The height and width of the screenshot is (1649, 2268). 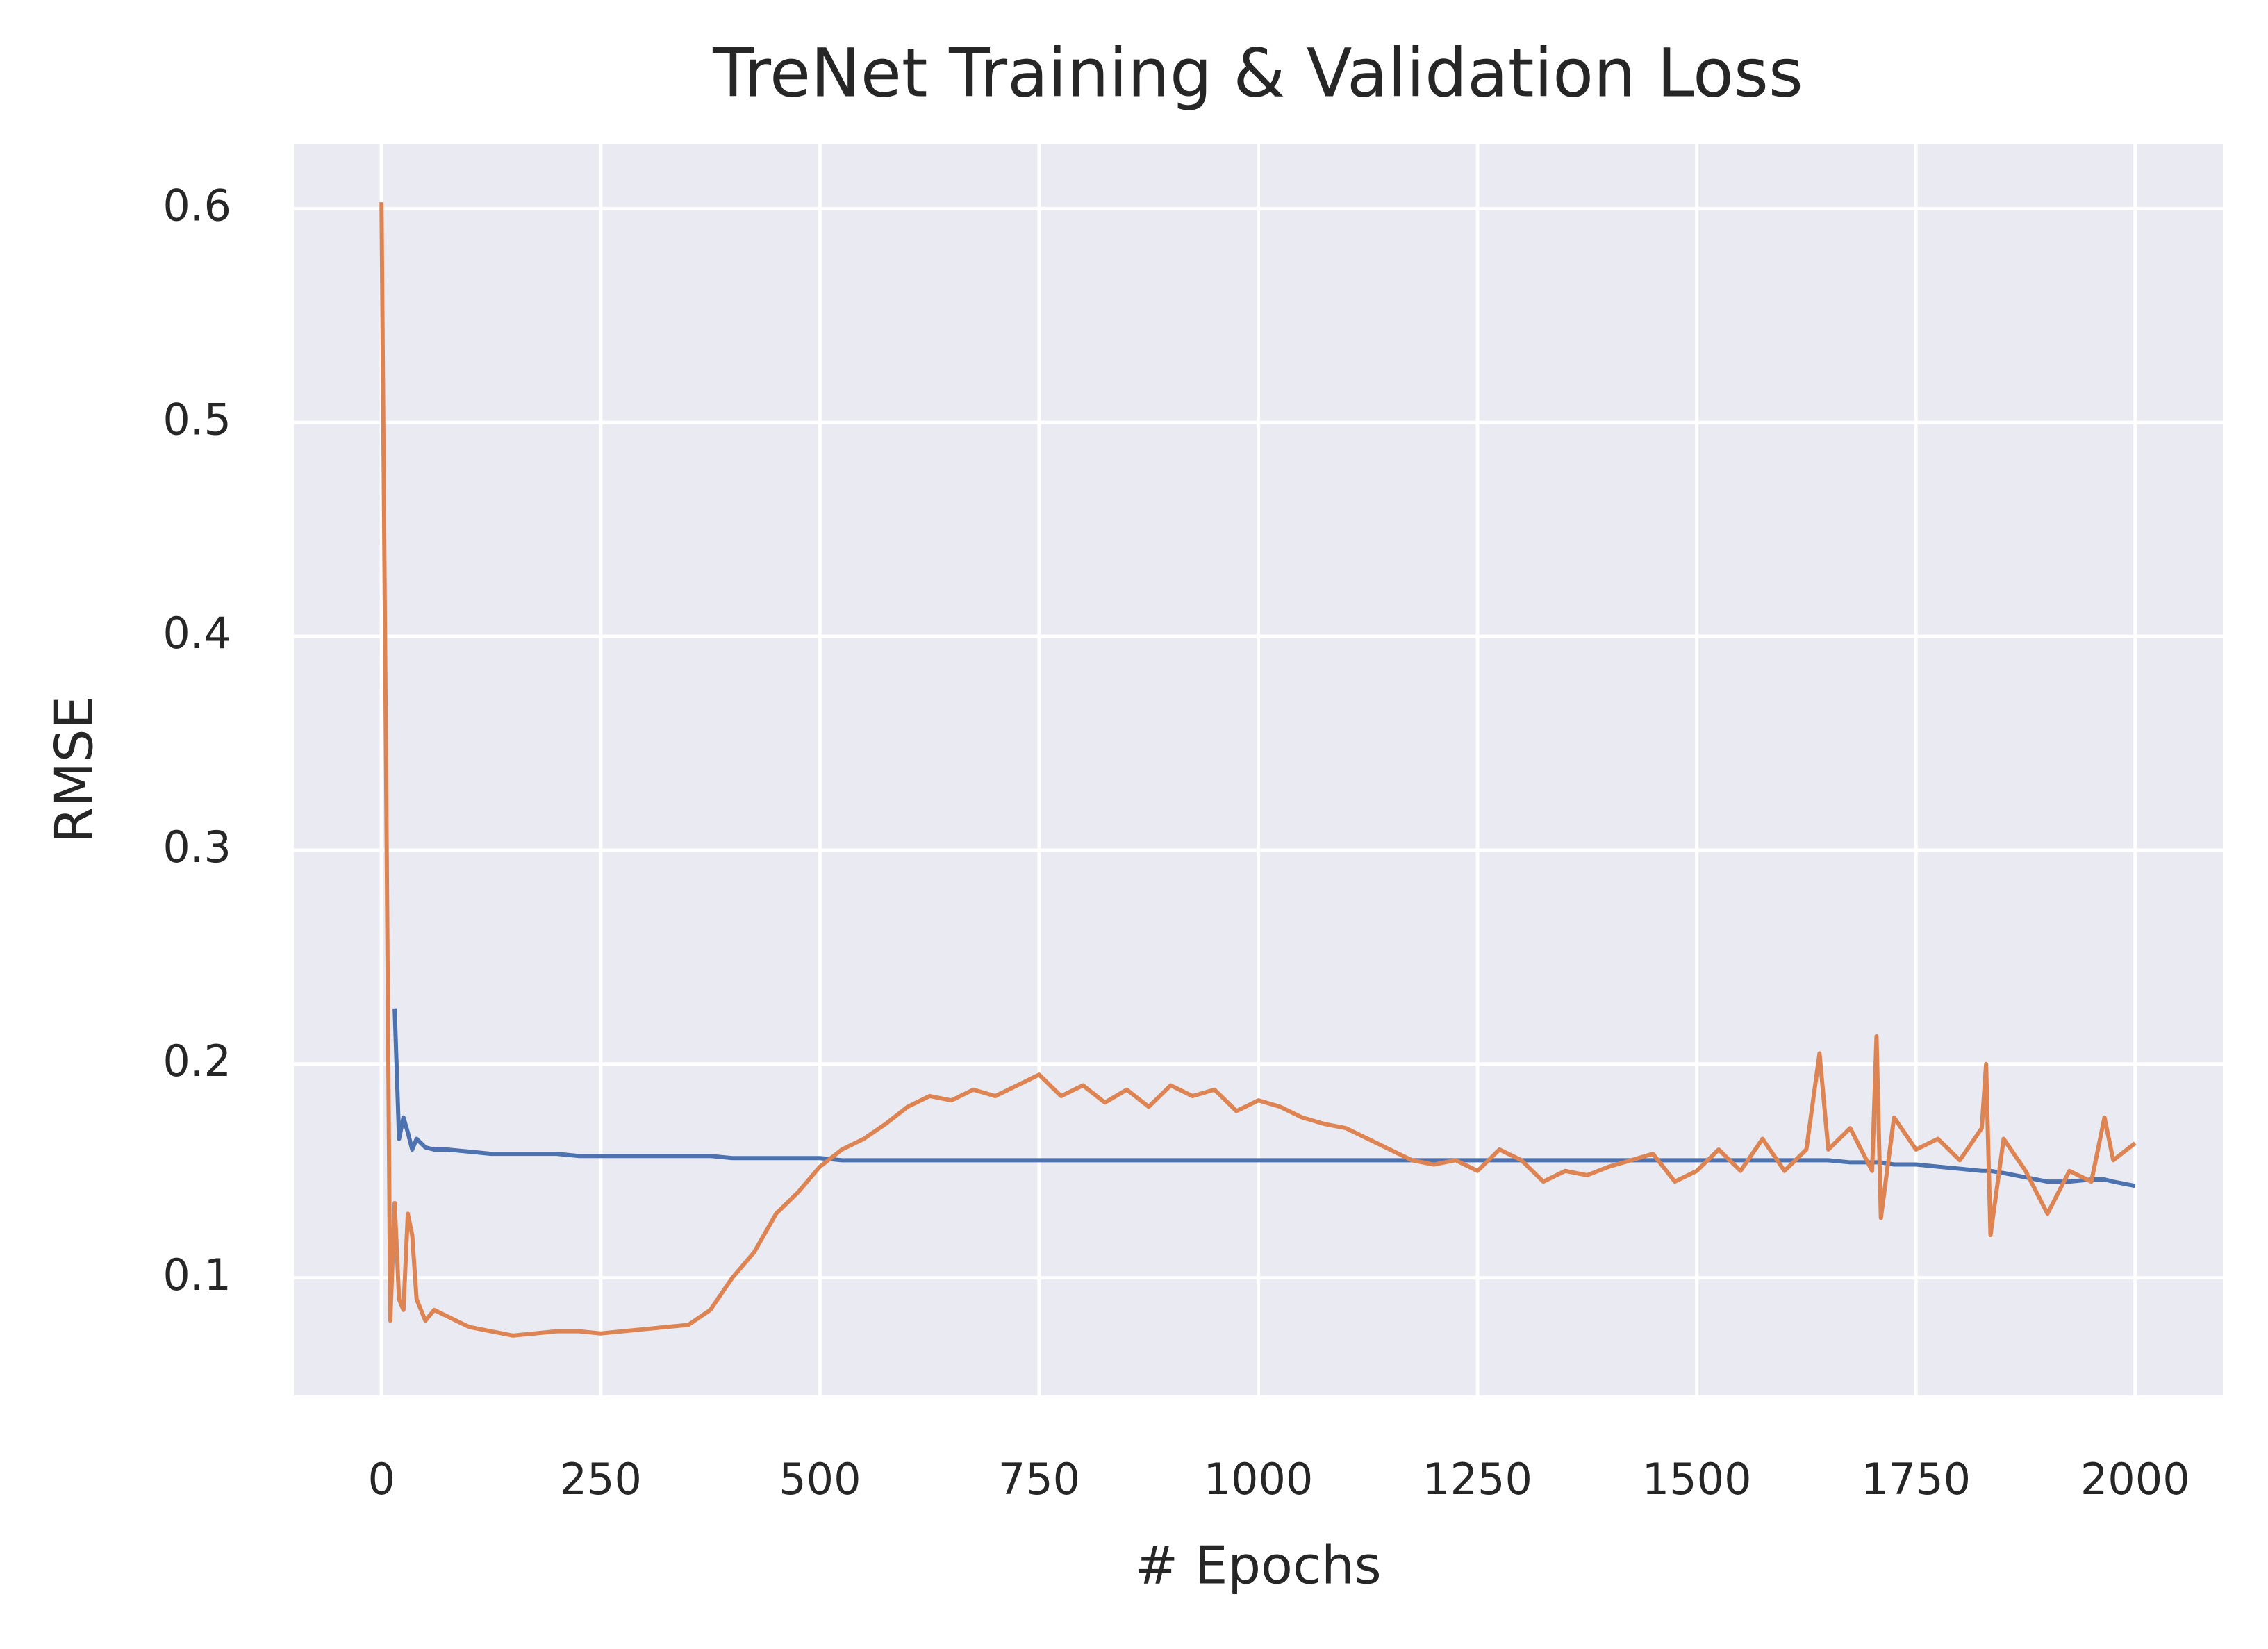 I want to click on x-tick-label: 2000, so click(x=2135, y=1479).